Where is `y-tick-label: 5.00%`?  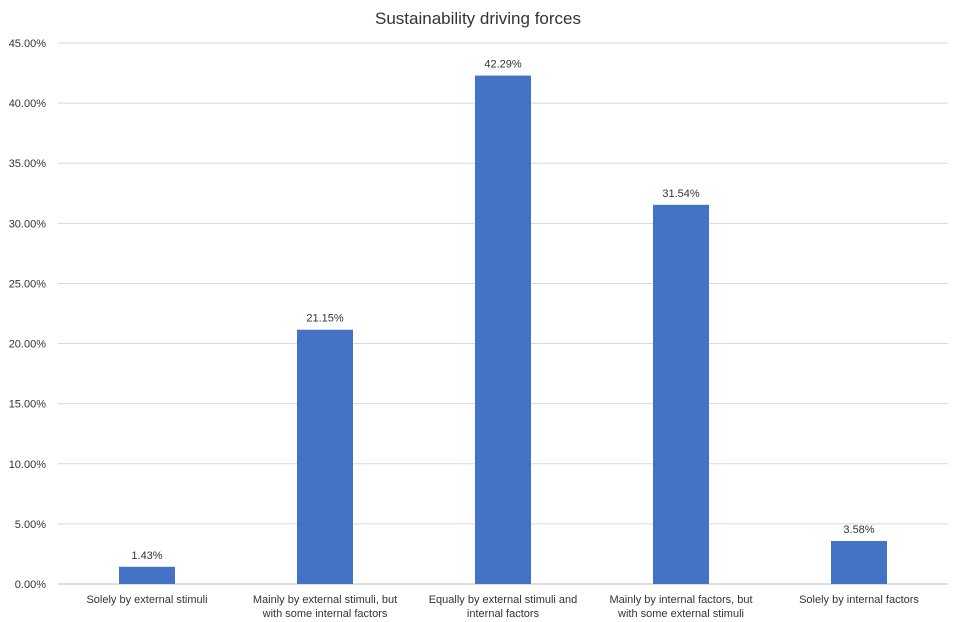 y-tick-label: 5.00% is located at coordinates (30, 525).